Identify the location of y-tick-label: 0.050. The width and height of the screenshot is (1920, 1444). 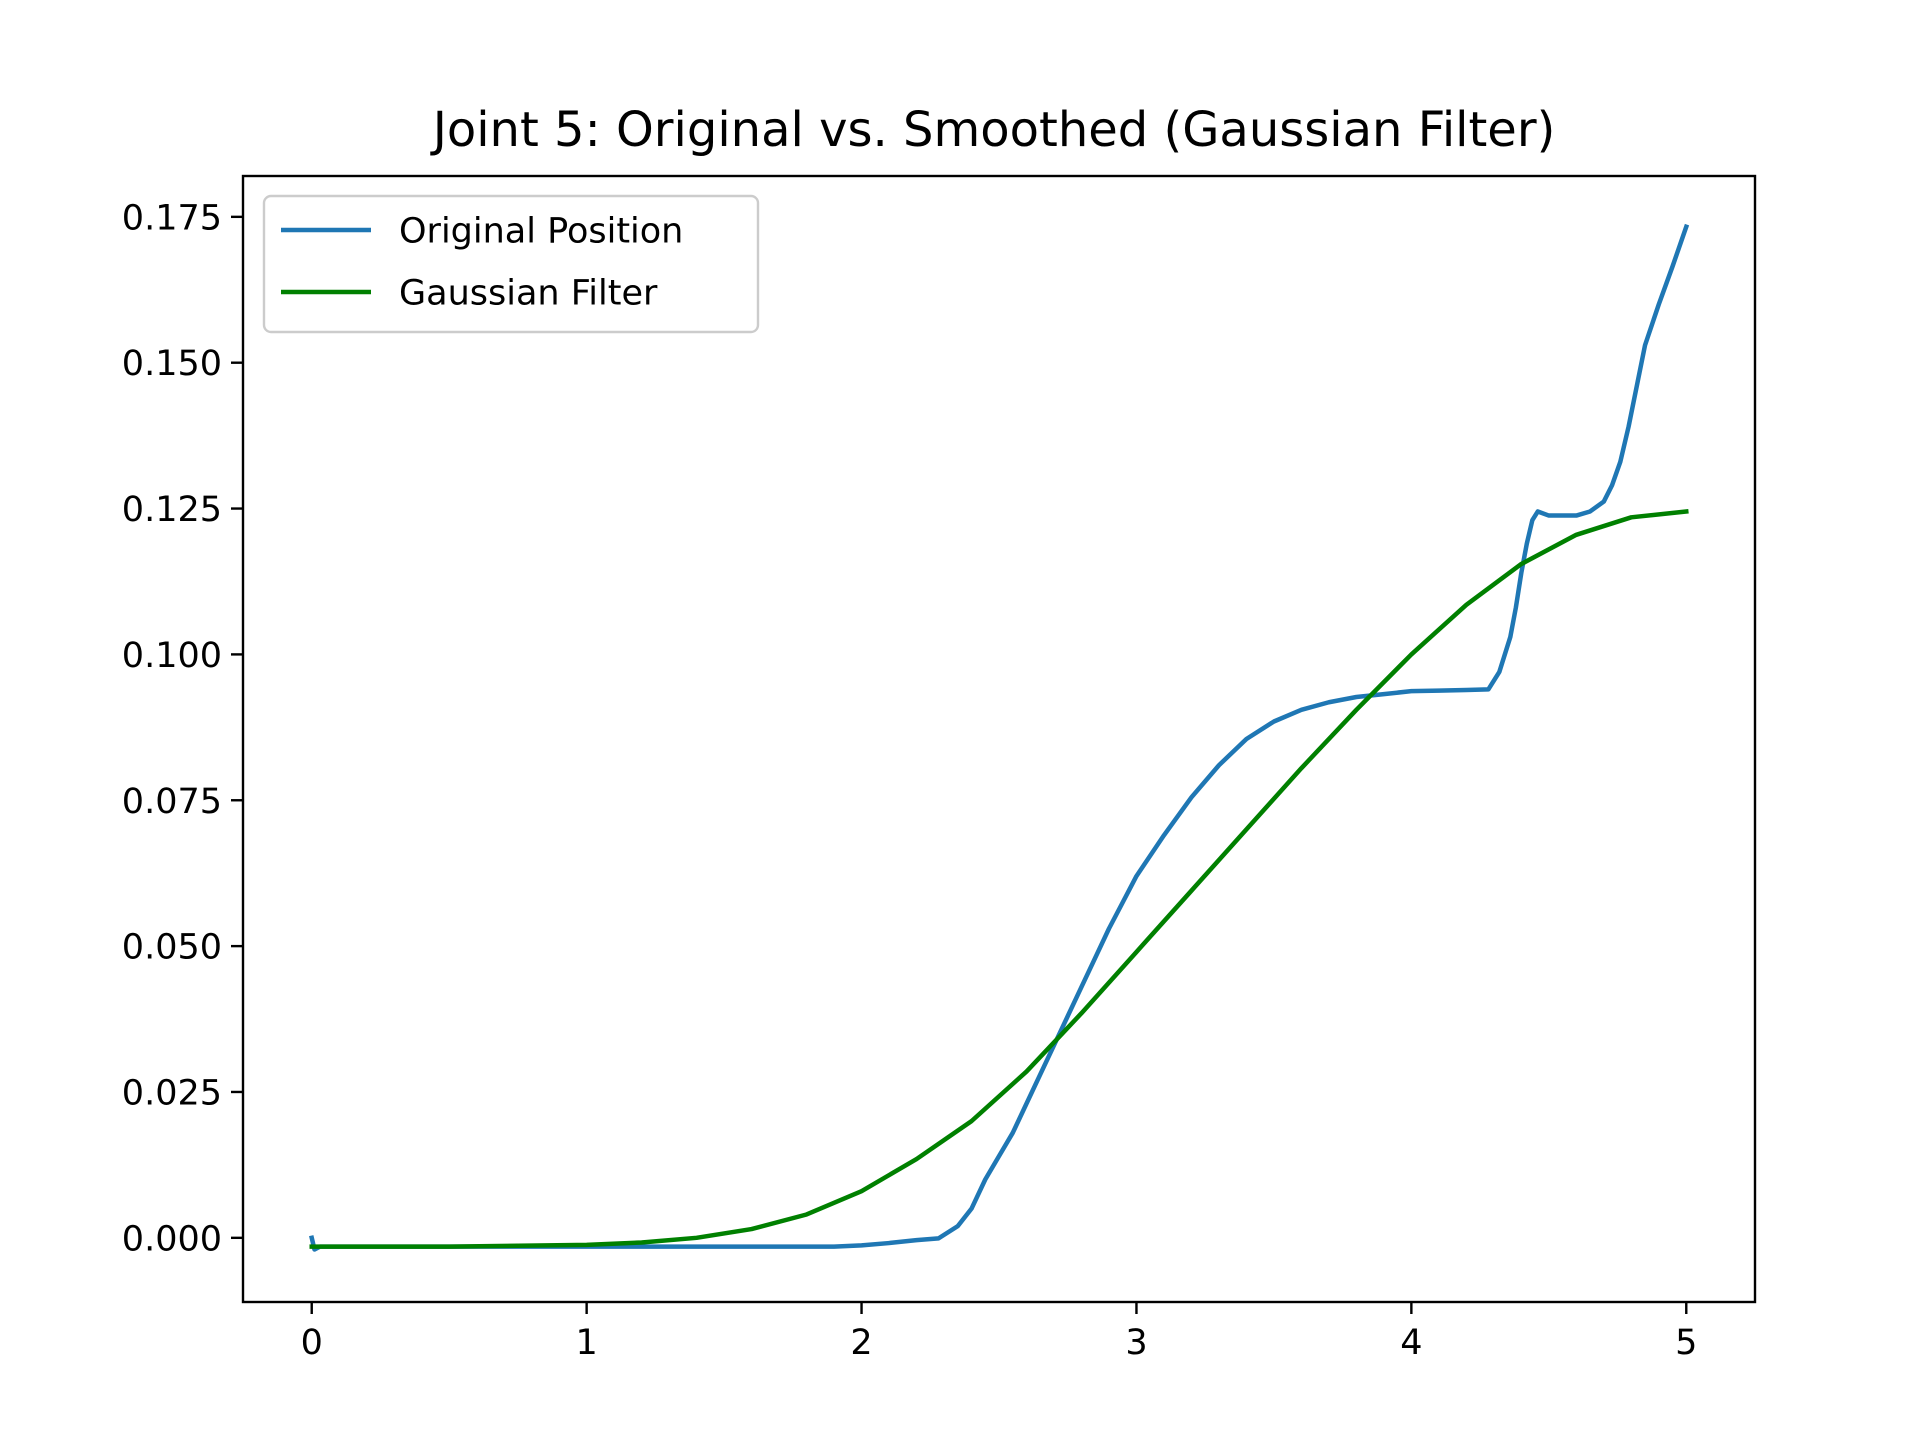
(172, 948).